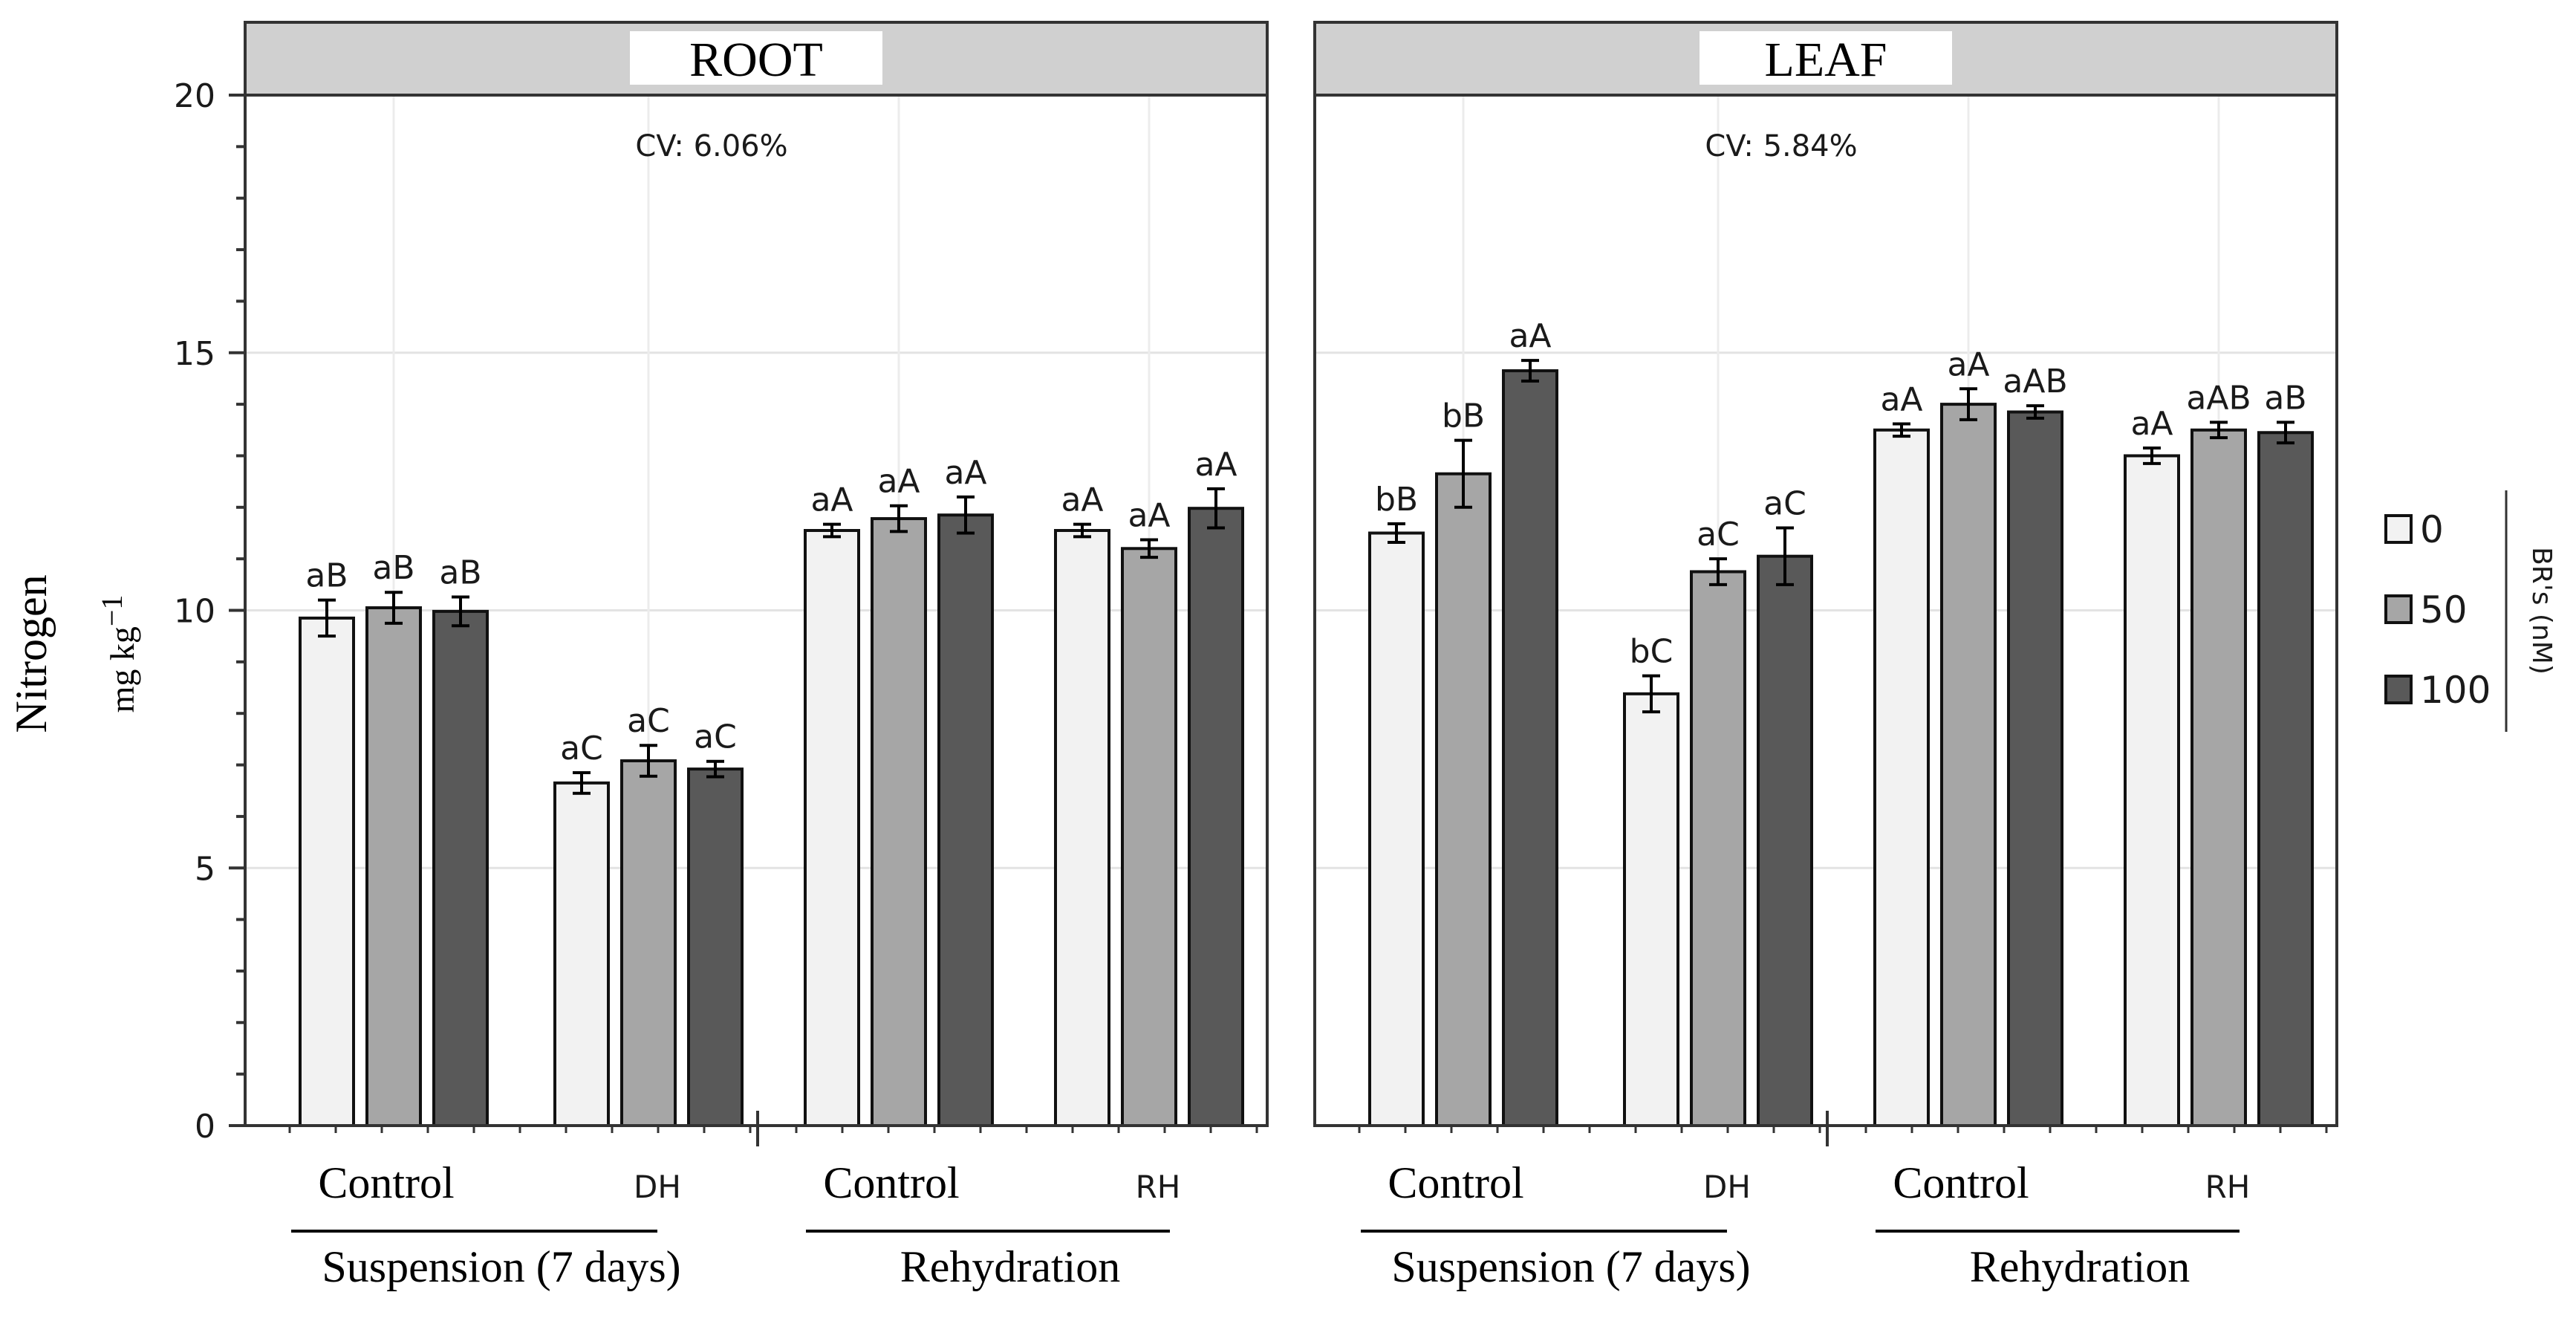  I want to click on y-axis-title: Nitrogen, so click(31, 653).